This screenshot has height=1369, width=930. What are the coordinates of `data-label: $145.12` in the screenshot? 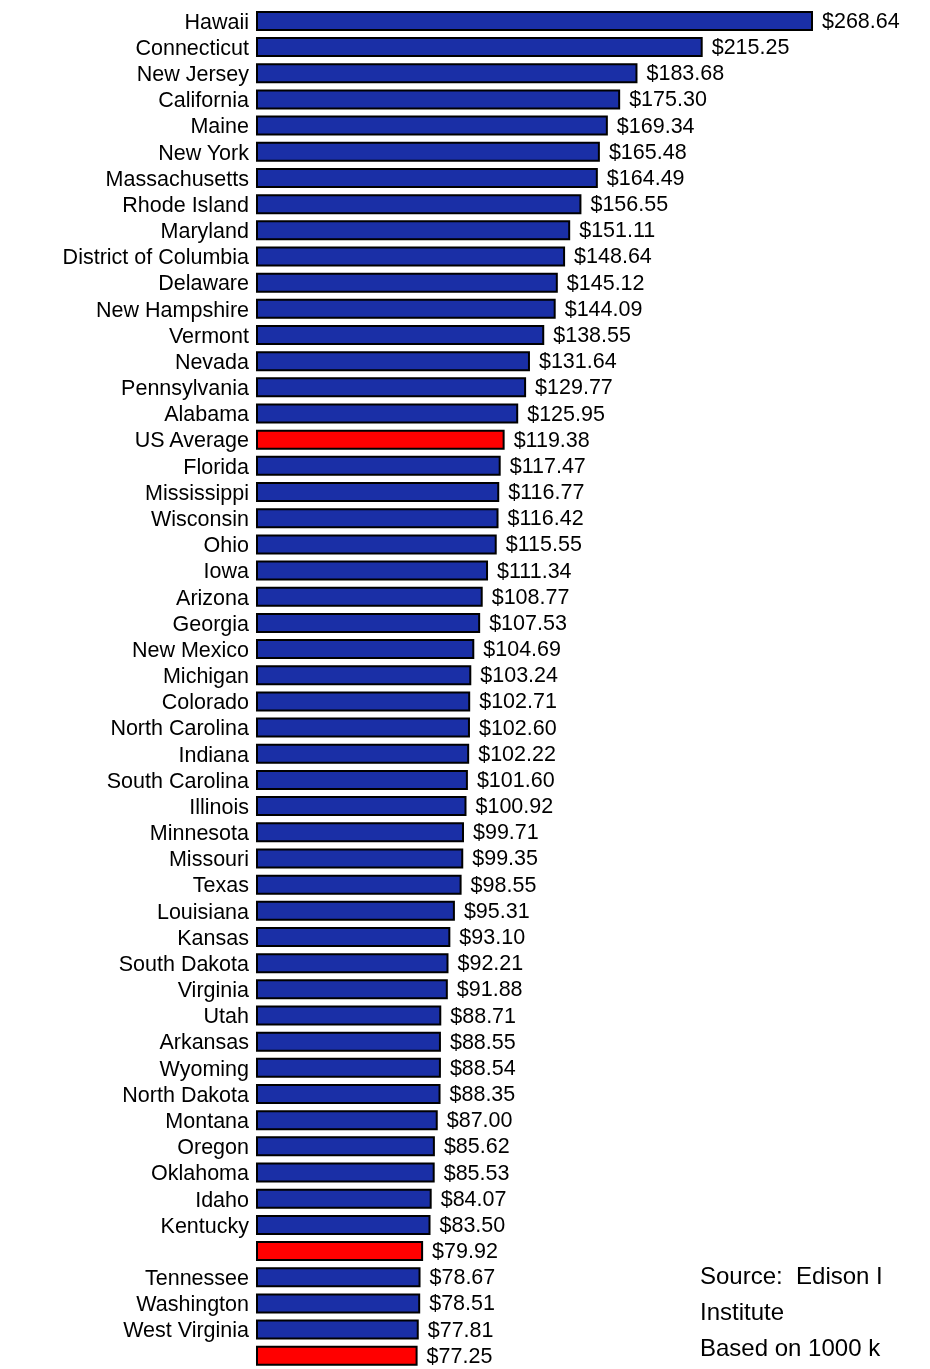 It's located at (605, 282).